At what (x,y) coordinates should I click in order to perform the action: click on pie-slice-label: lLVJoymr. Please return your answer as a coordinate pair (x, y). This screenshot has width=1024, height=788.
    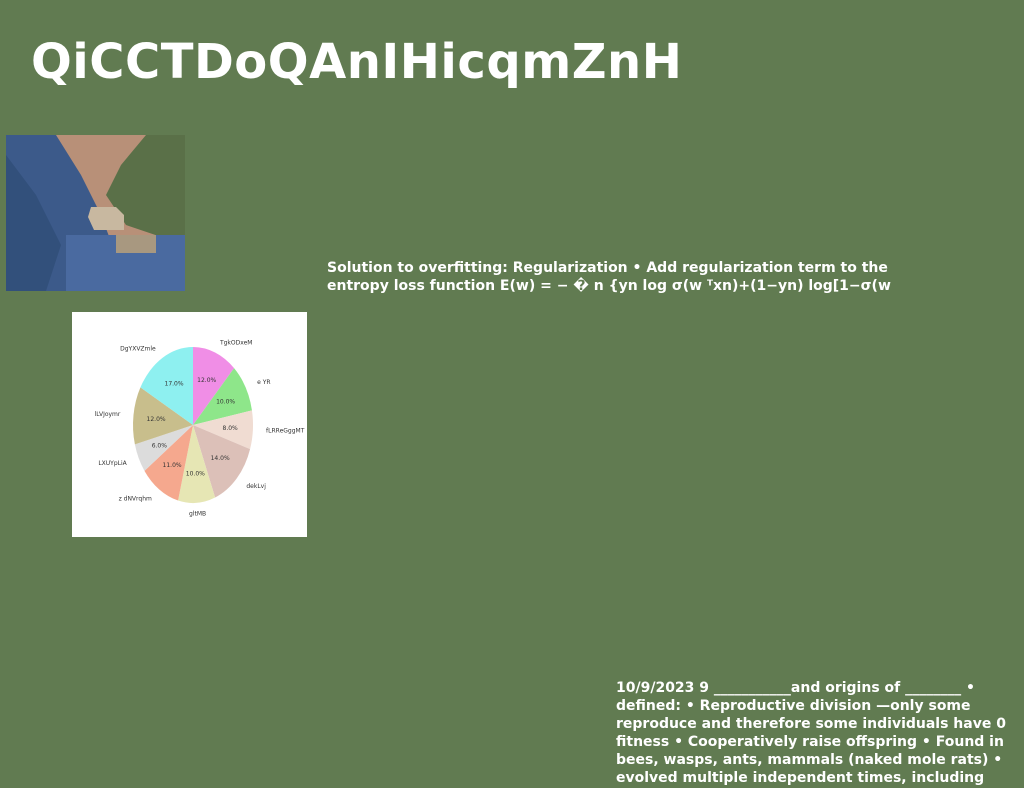
    Looking at the image, I should click on (108, 414).